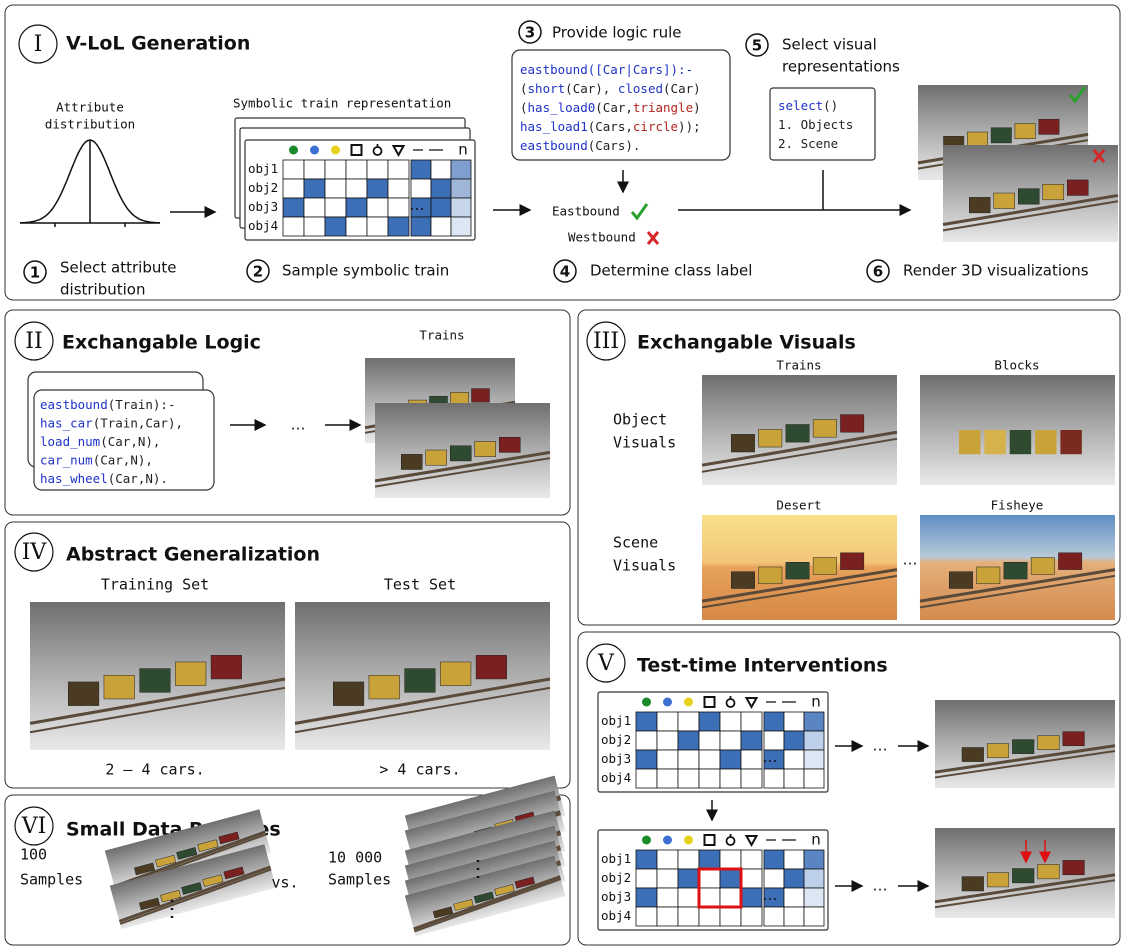  I want to click on step-number: 6, so click(878, 272).